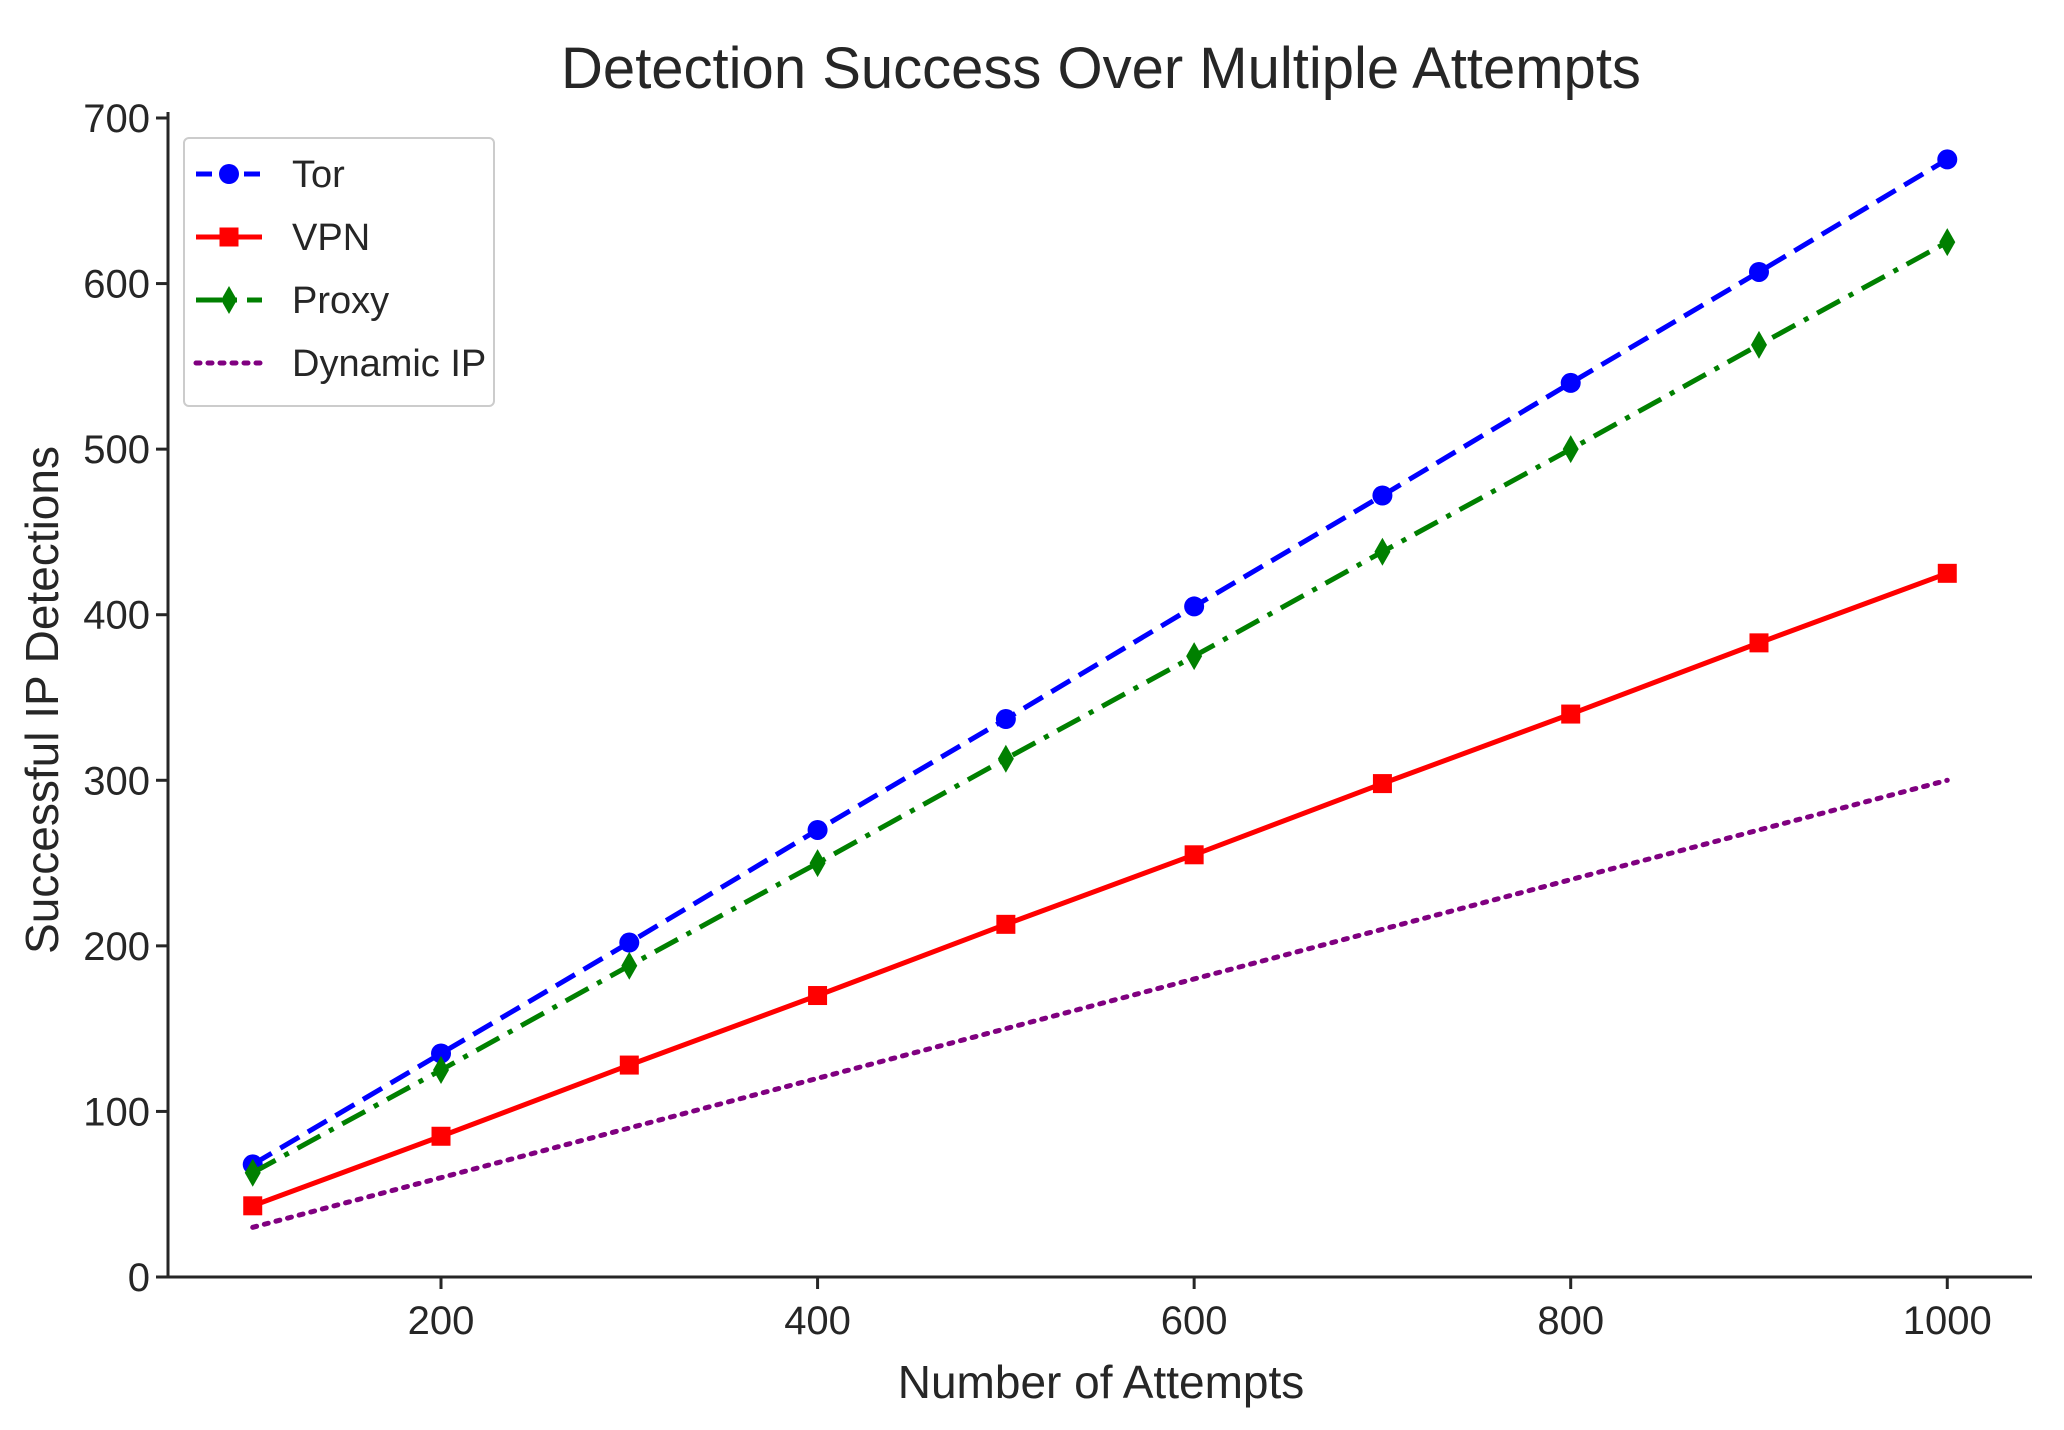 This screenshot has height=1430, width=2064. What do you see at coordinates (116, 1112) in the screenshot?
I see `y-tick-label: 100` at bounding box center [116, 1112].